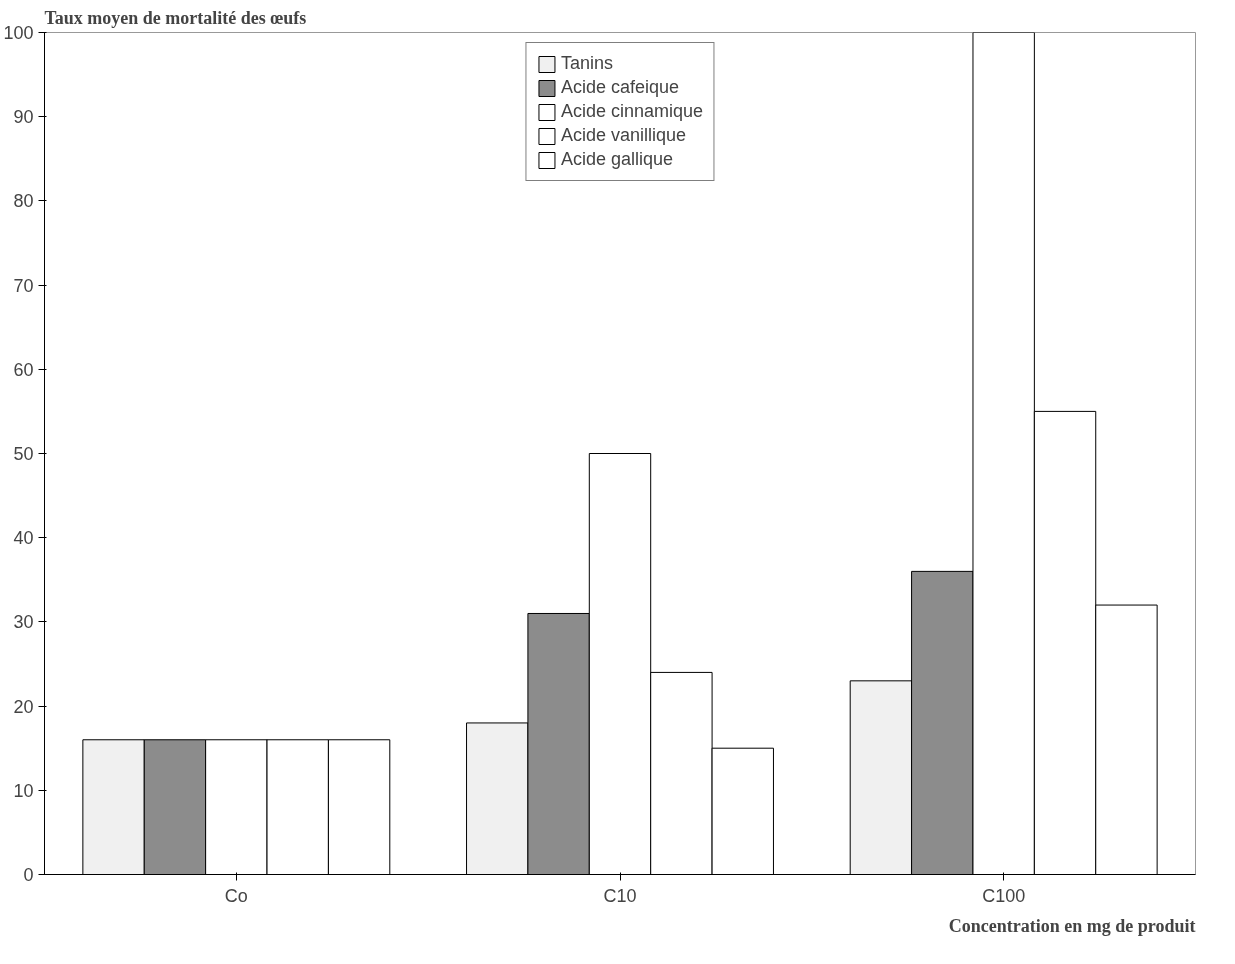  What do you see at coordinates (23, 538) in the screenshot?
I see `y-tick-label: 40` at bounding box center [23, 538].